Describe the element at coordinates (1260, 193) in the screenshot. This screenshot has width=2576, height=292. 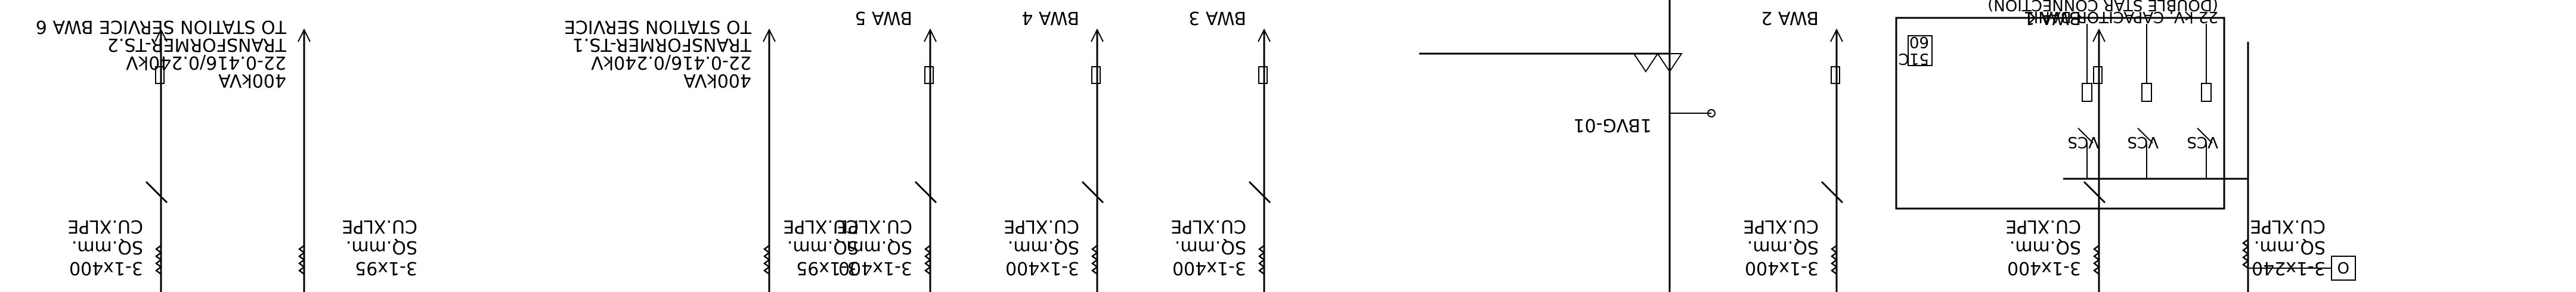
I see `bwa-3-breaker` at that location.